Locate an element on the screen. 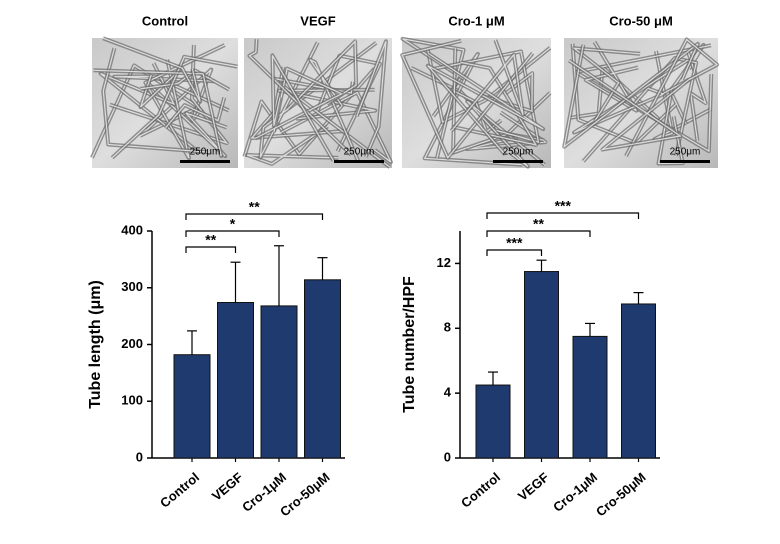  y-tick-label: 300 is located at coordinates (132, 286).